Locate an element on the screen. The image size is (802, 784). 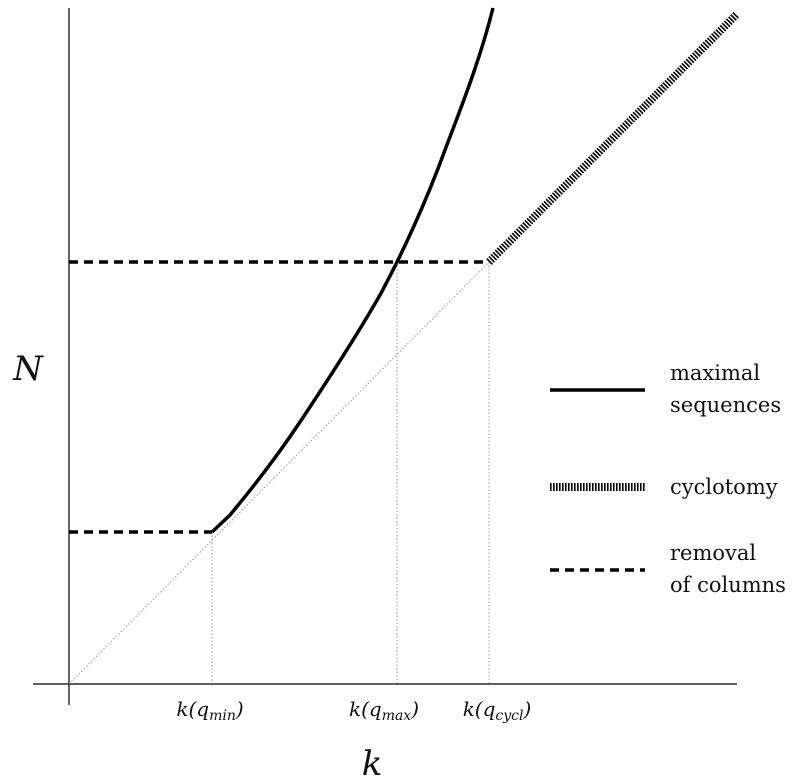
y-label: N is located at coordinates (28, 369).